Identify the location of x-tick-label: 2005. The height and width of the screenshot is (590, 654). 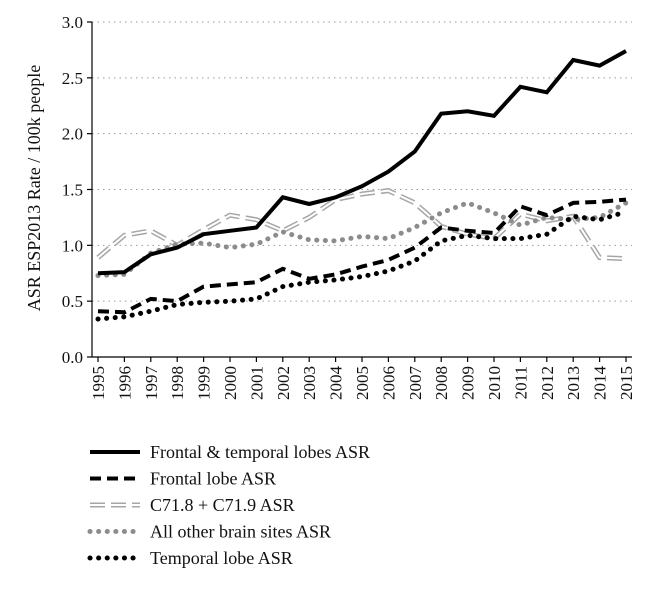
(362, 383).